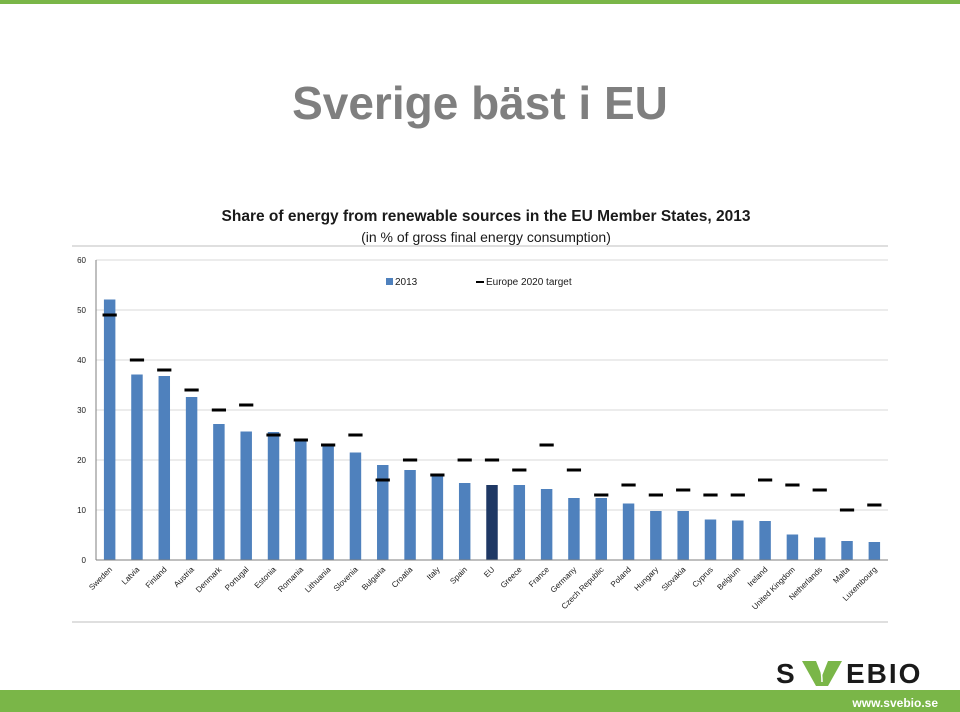 Image resolution: width=960 pixels, height=712 pixels. What do you see at coordinates (209, 579) in the screenshot?
I see `x-tick-label: Denmark` at bounding box center [209, 579].